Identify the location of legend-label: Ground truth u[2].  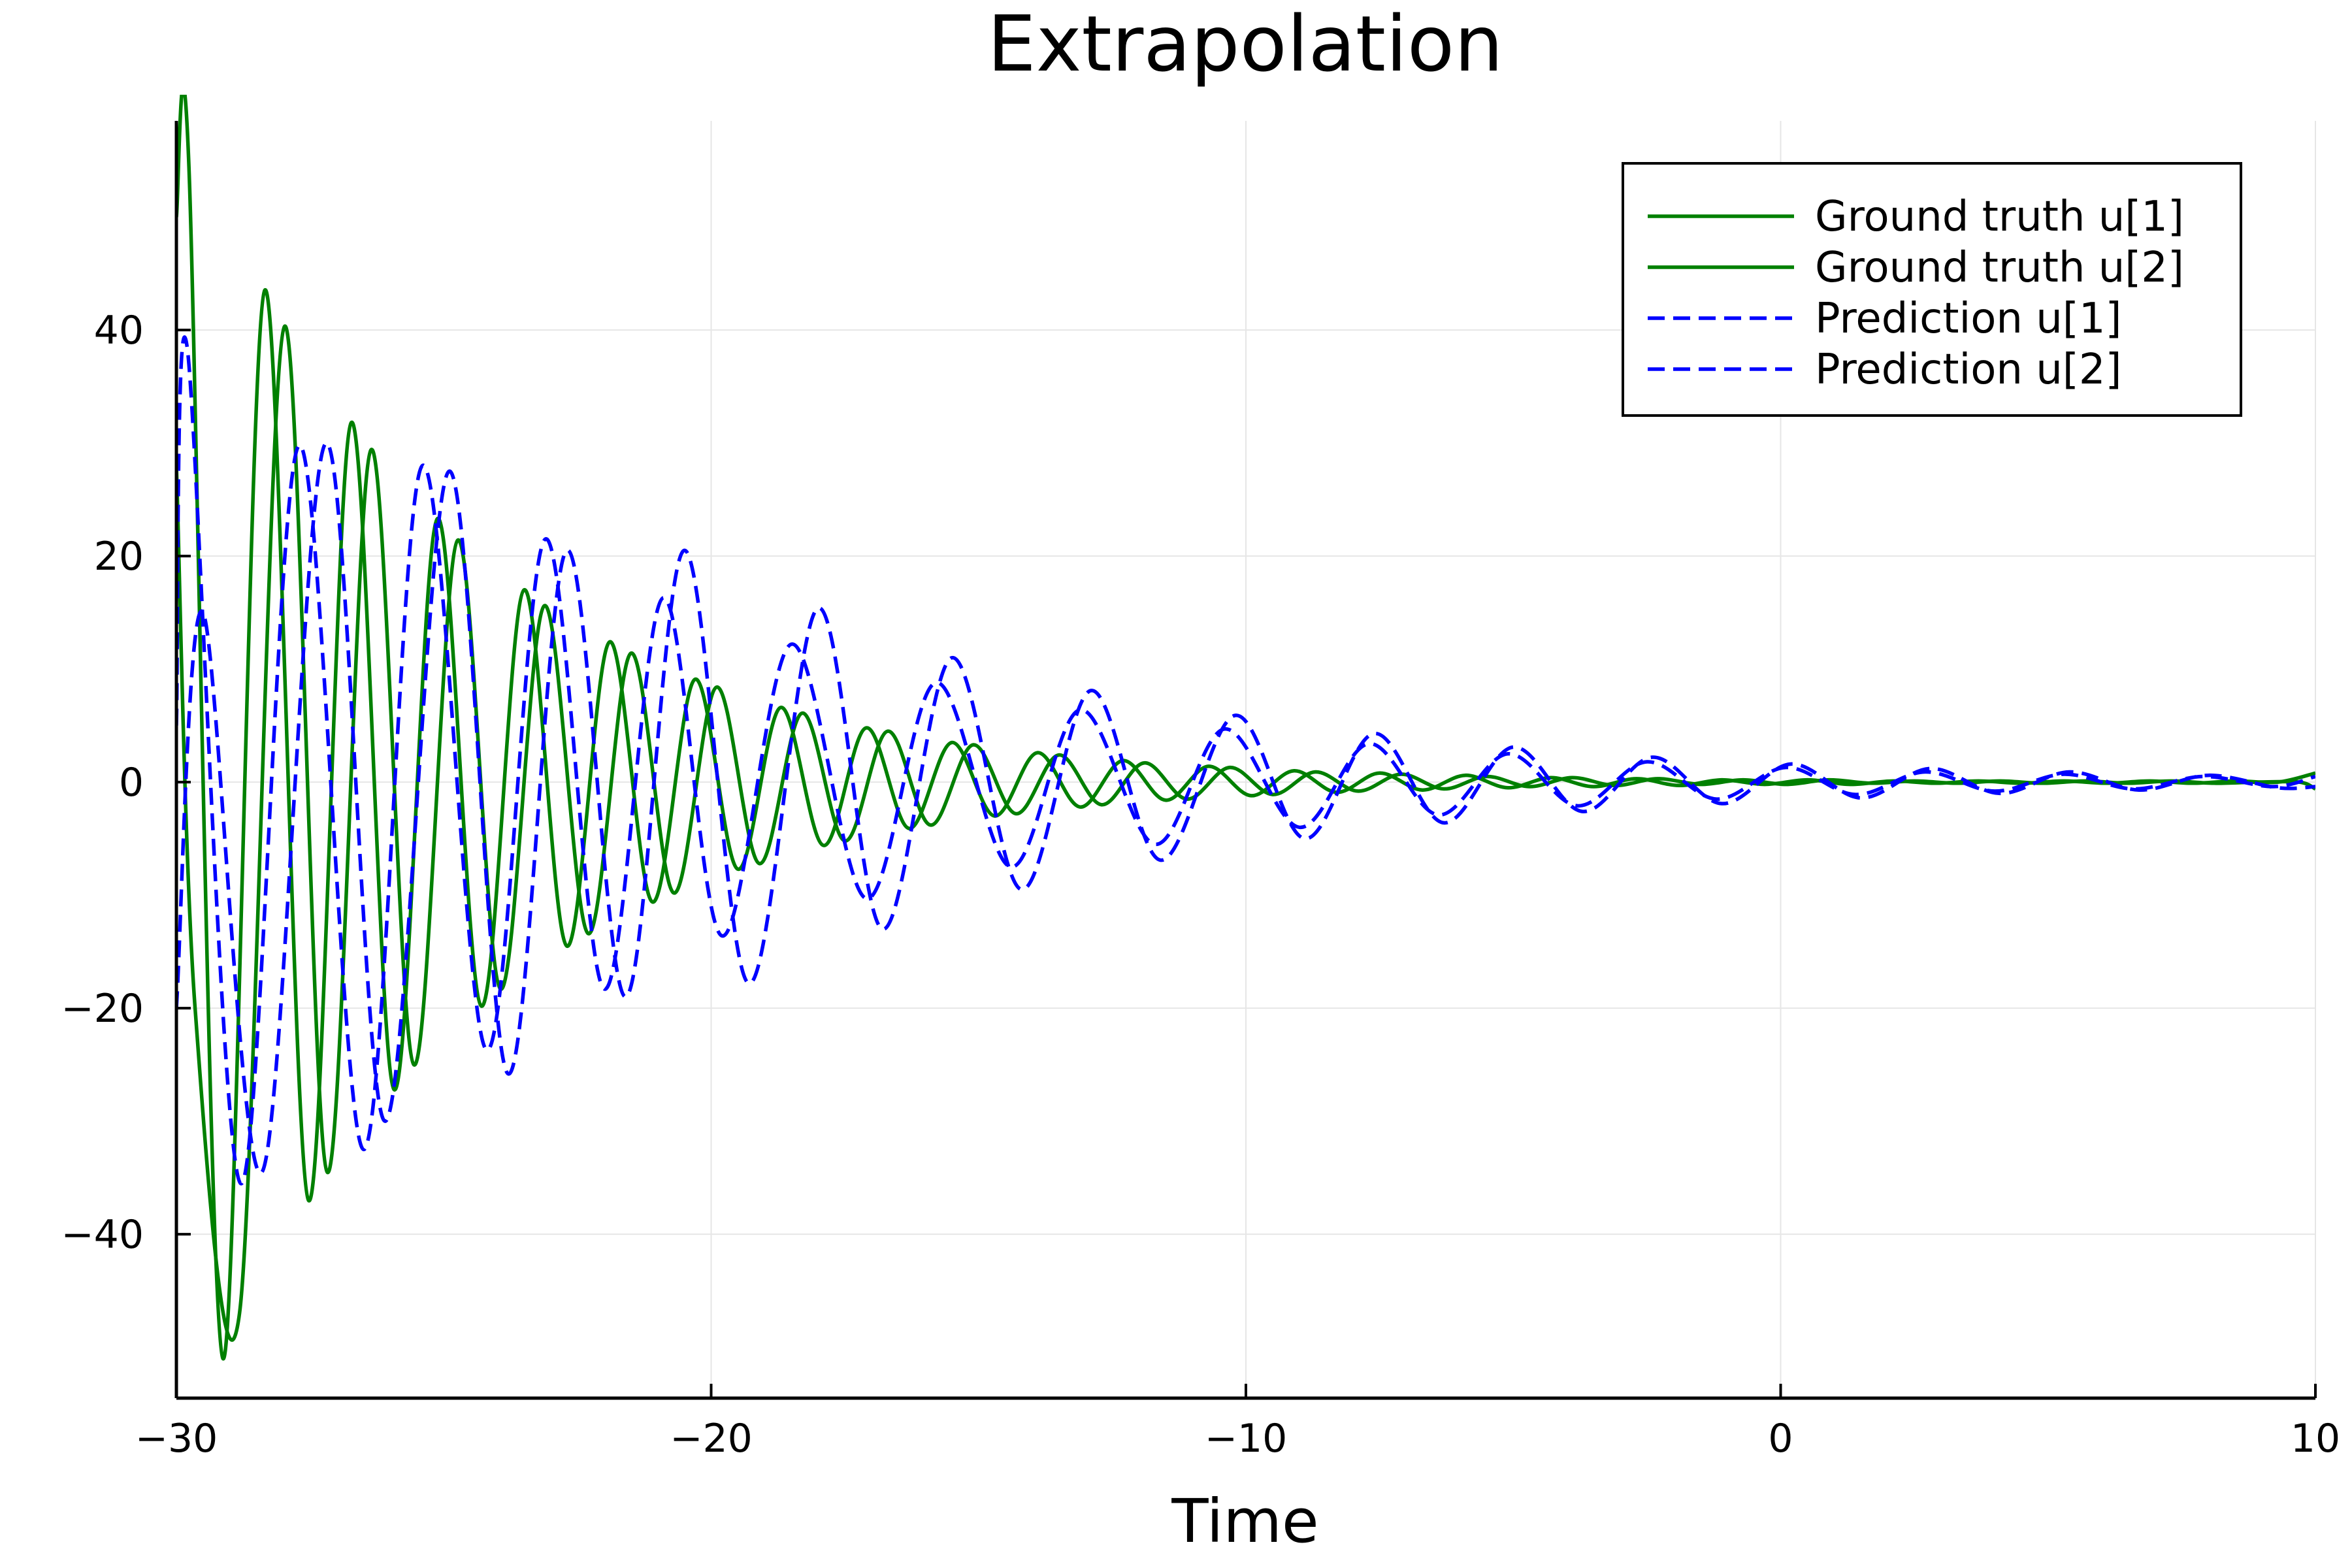
(1999, 268).